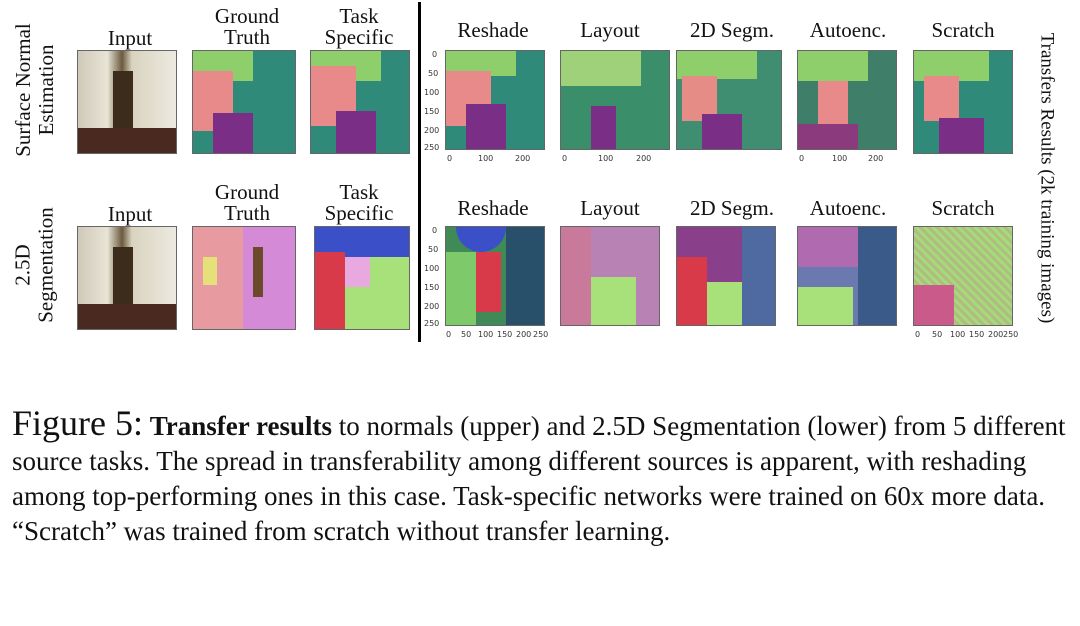 The image size is (1080, 626). Describe the element at coordinates (495, 276) in the screenshot. I see `reshade-segmentation-transfer` at that location.